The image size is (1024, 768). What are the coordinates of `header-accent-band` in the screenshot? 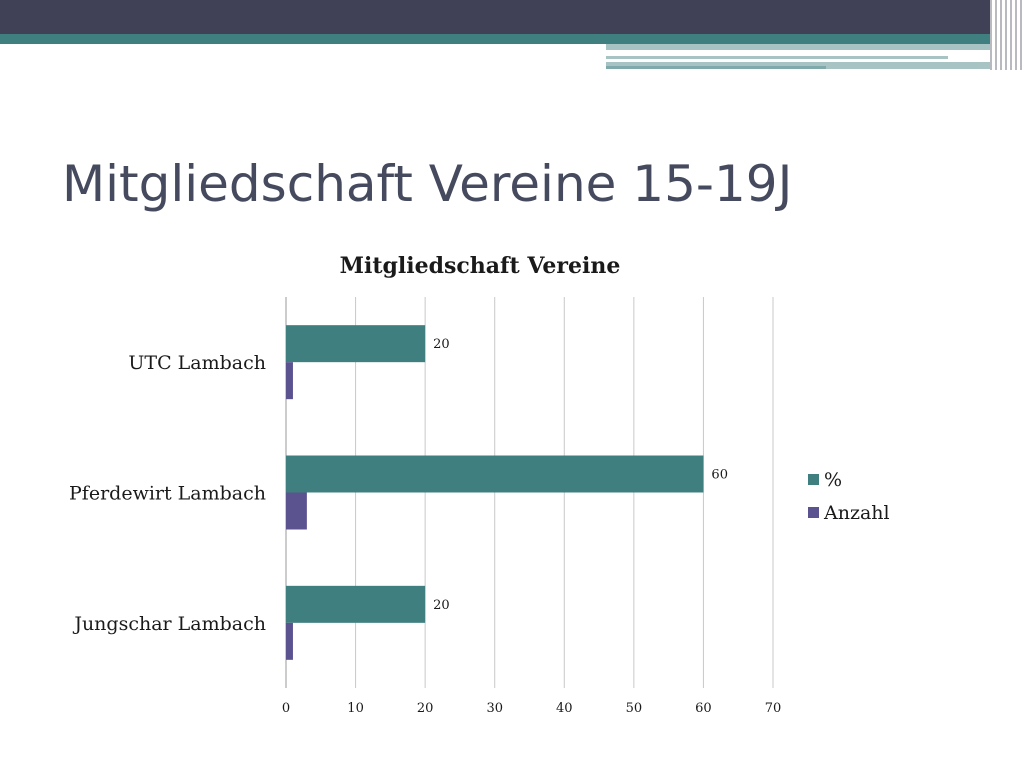 It's located at (495, 39).